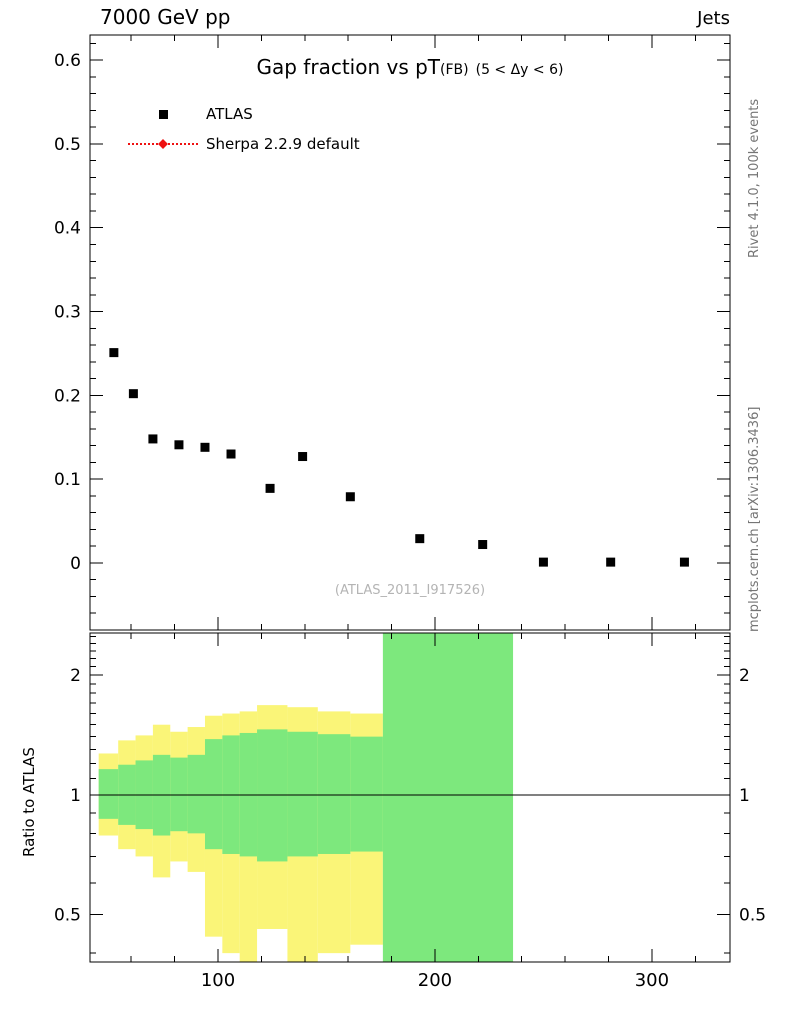 This screenshot has height=1024, width=786. I want to click on plot-title-subscript: (FB), so click(454, 70).